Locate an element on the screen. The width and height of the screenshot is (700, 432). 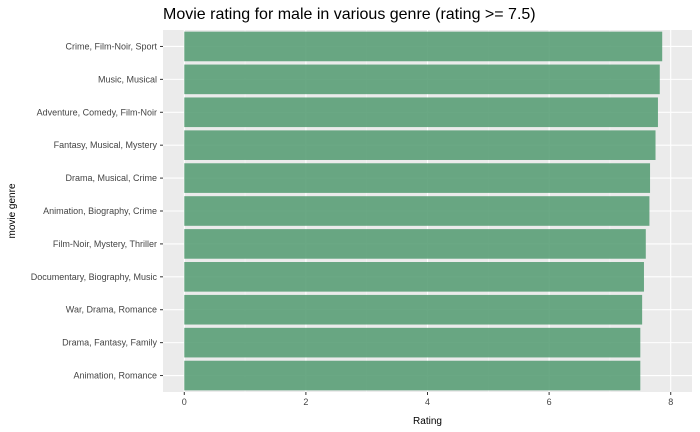
x-tick-label: 0 is located at coordinates (184, 402).